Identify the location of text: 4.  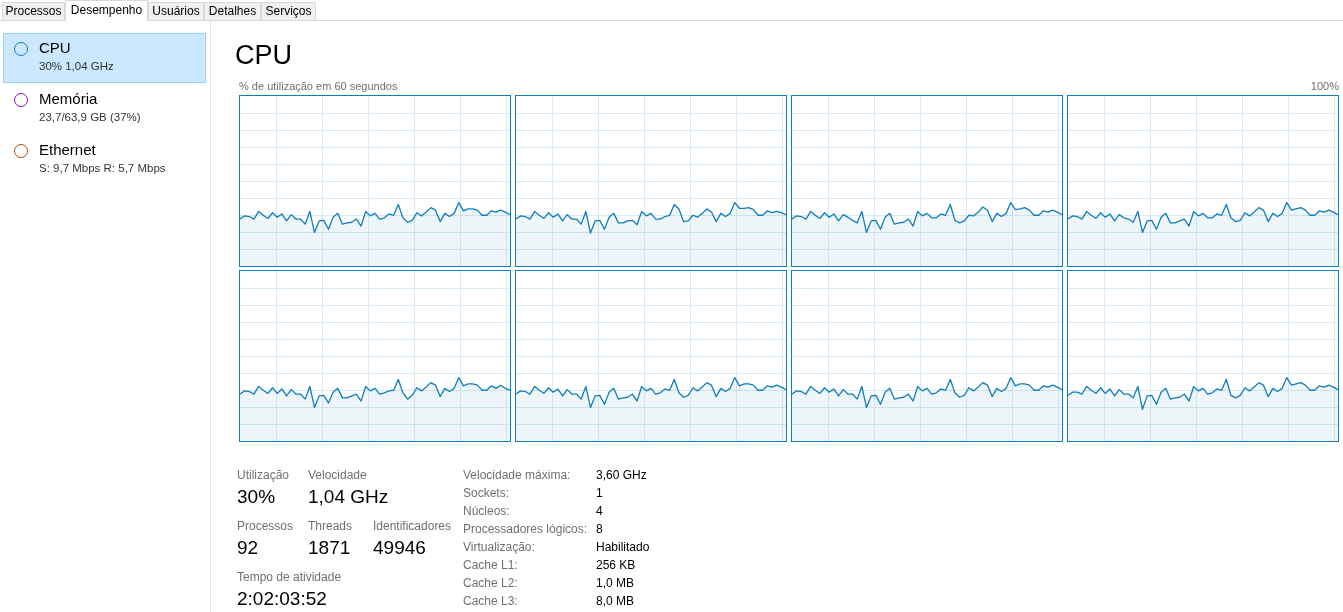
(599, 511).